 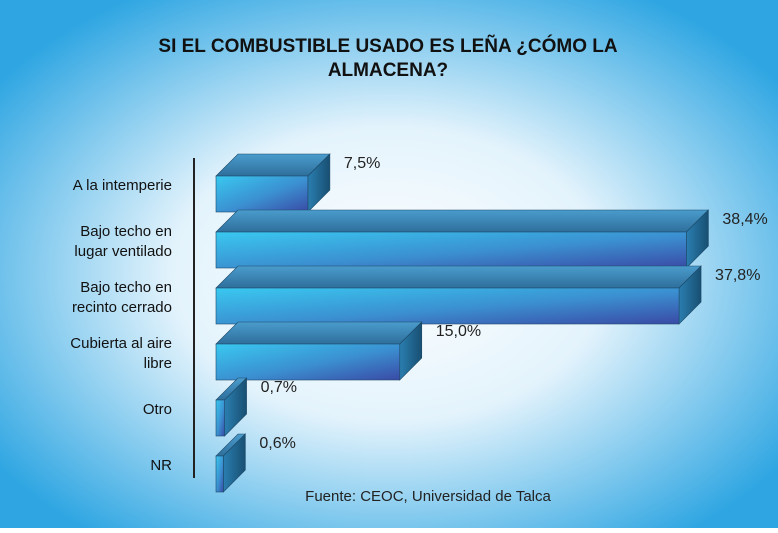 I want to click on bar-value-label: 7,5%, so click(x=362, y=163).